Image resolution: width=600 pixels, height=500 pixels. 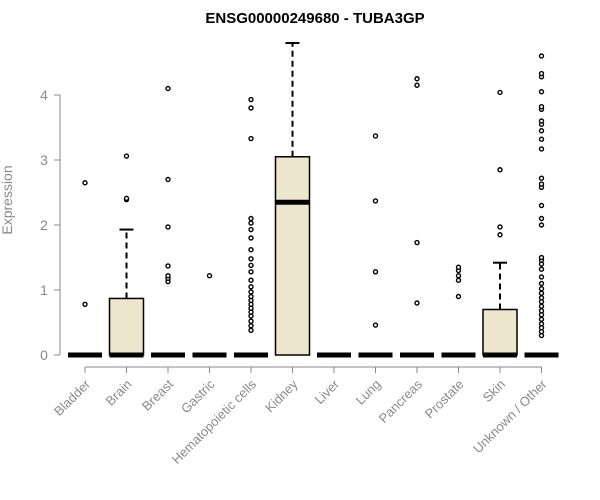 What do you see at coordinates (444, 399) in the screenshot?
I see `x-tick-label: Prostate` at bounding box center [444, 399].